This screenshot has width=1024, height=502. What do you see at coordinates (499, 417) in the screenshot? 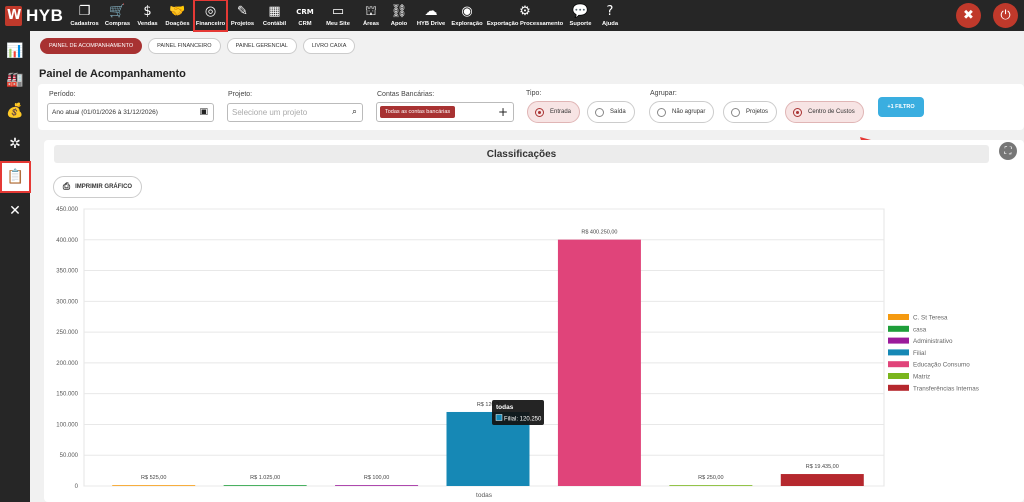
I see `tooltip-swatch` at bounding box center [499, 417].